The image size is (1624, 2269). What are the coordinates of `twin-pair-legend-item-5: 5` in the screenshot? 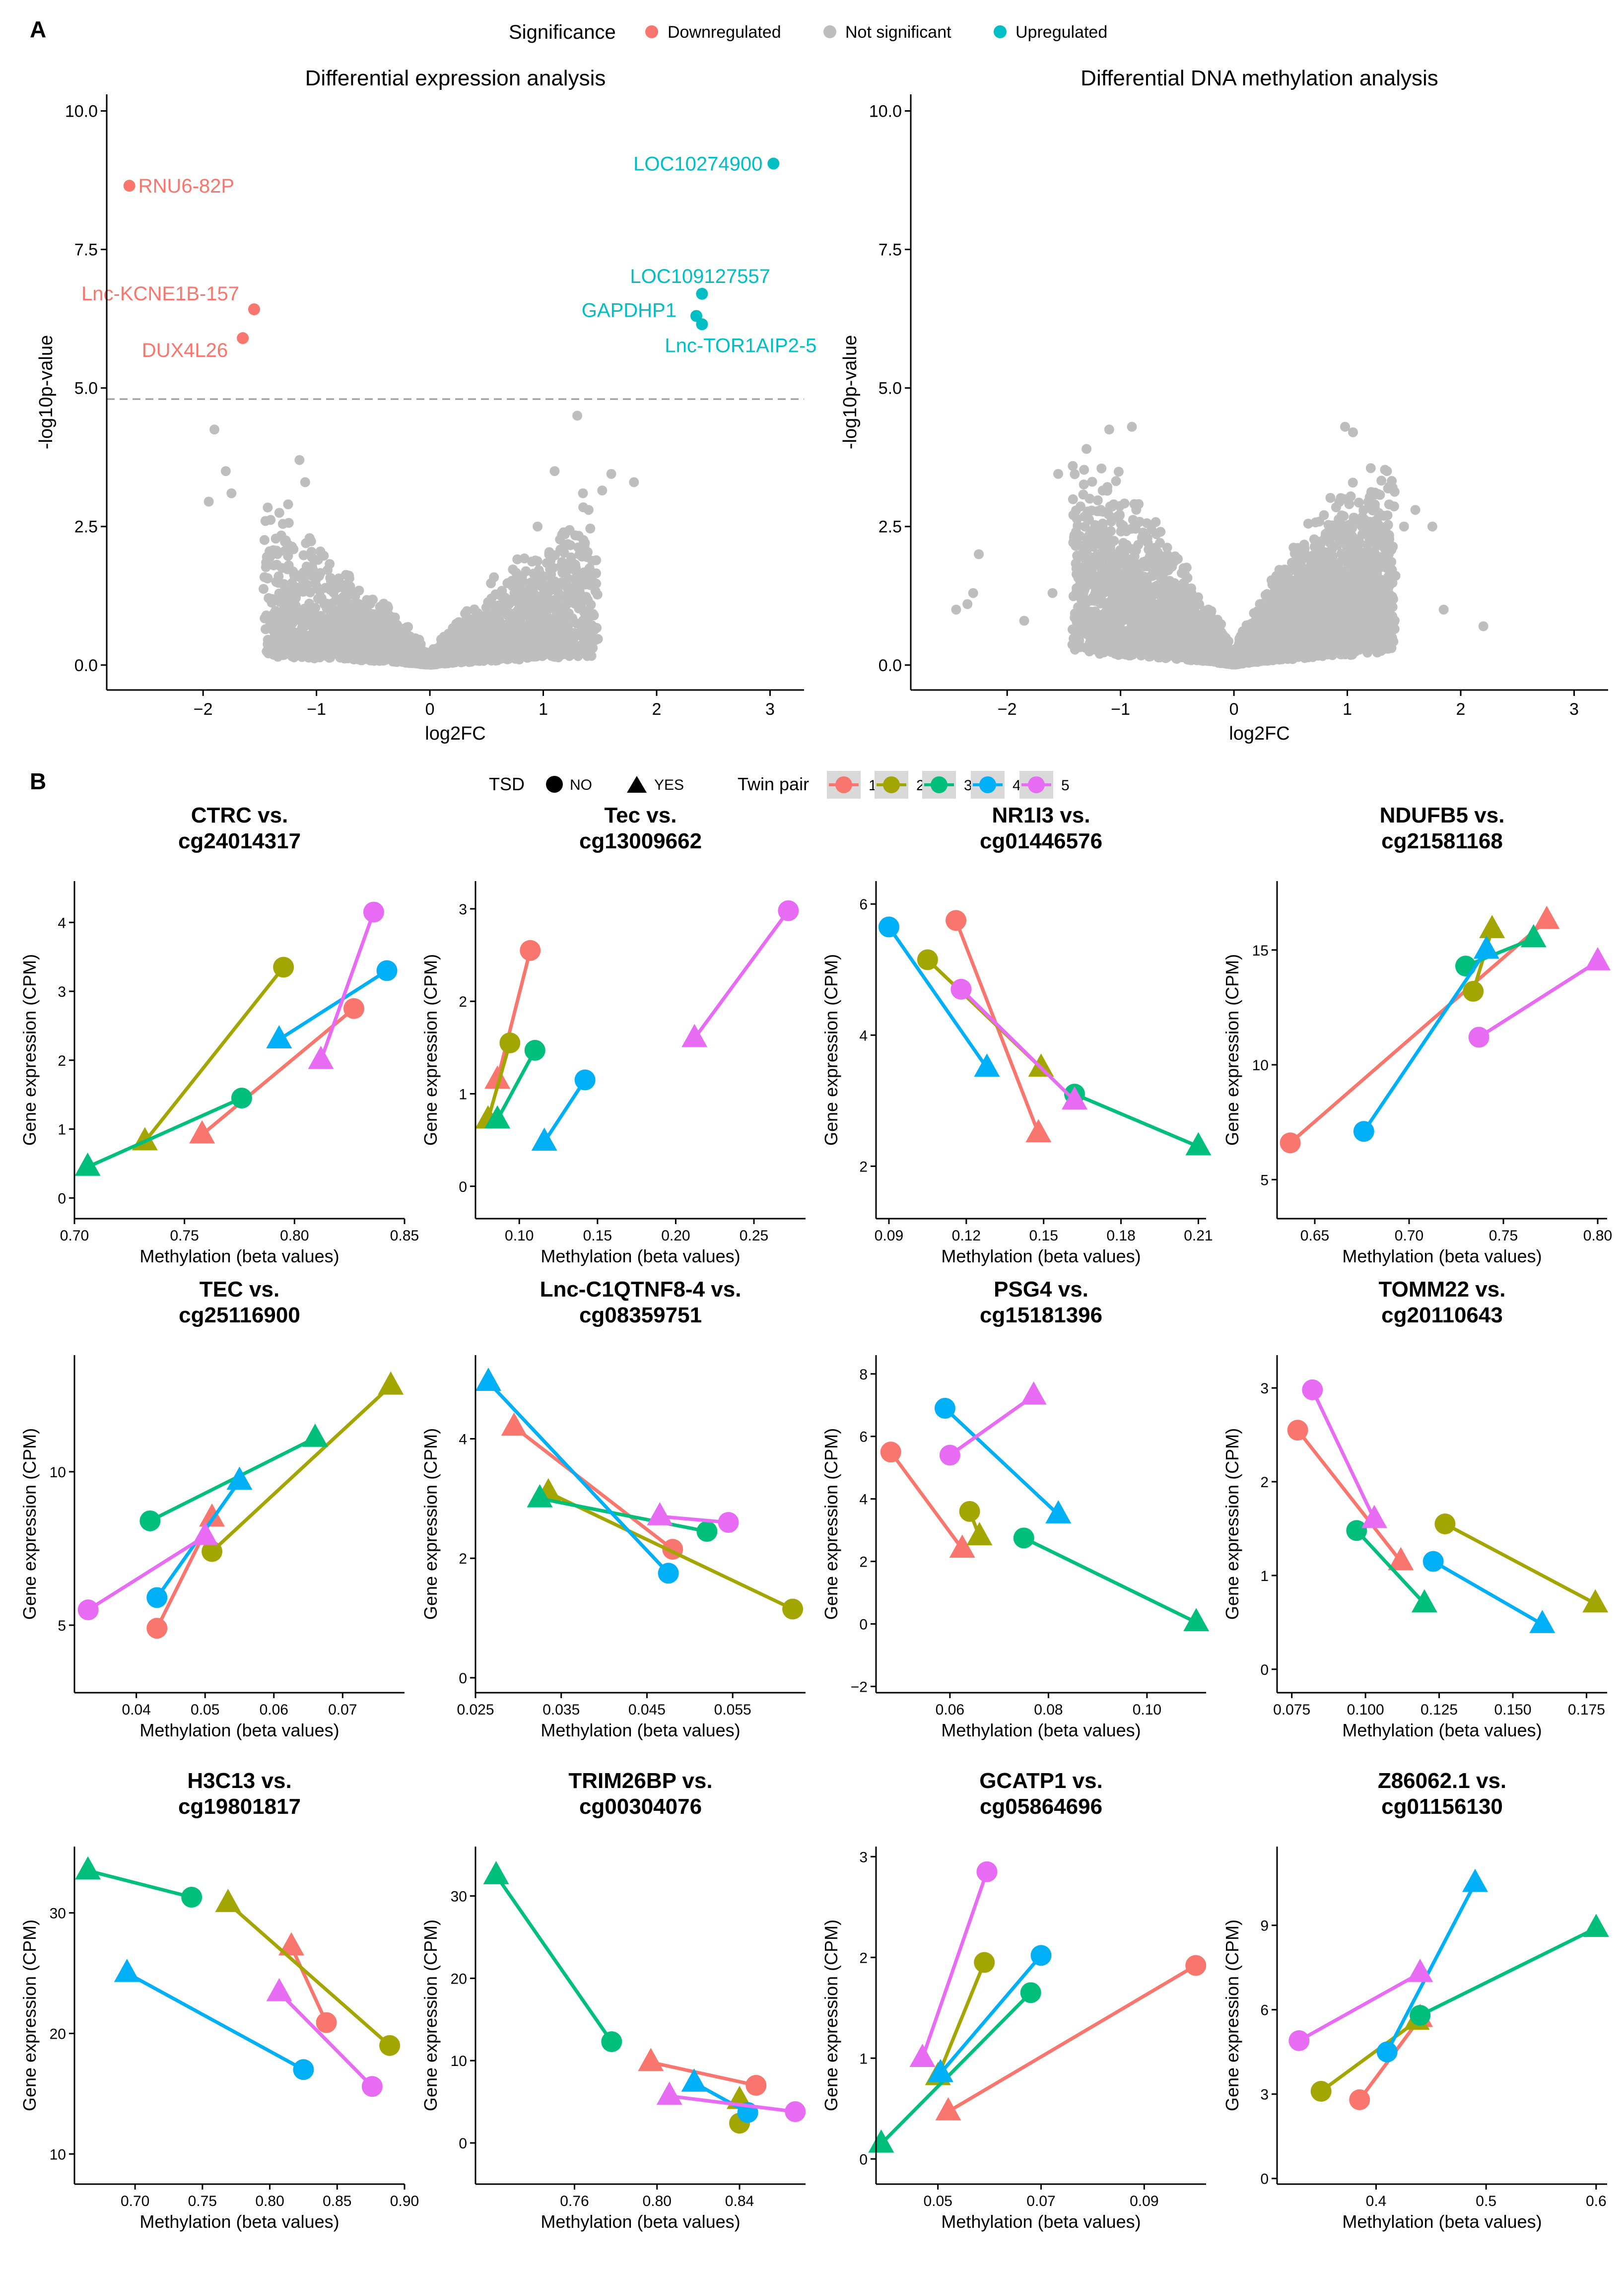 It's located at (1044, 785).